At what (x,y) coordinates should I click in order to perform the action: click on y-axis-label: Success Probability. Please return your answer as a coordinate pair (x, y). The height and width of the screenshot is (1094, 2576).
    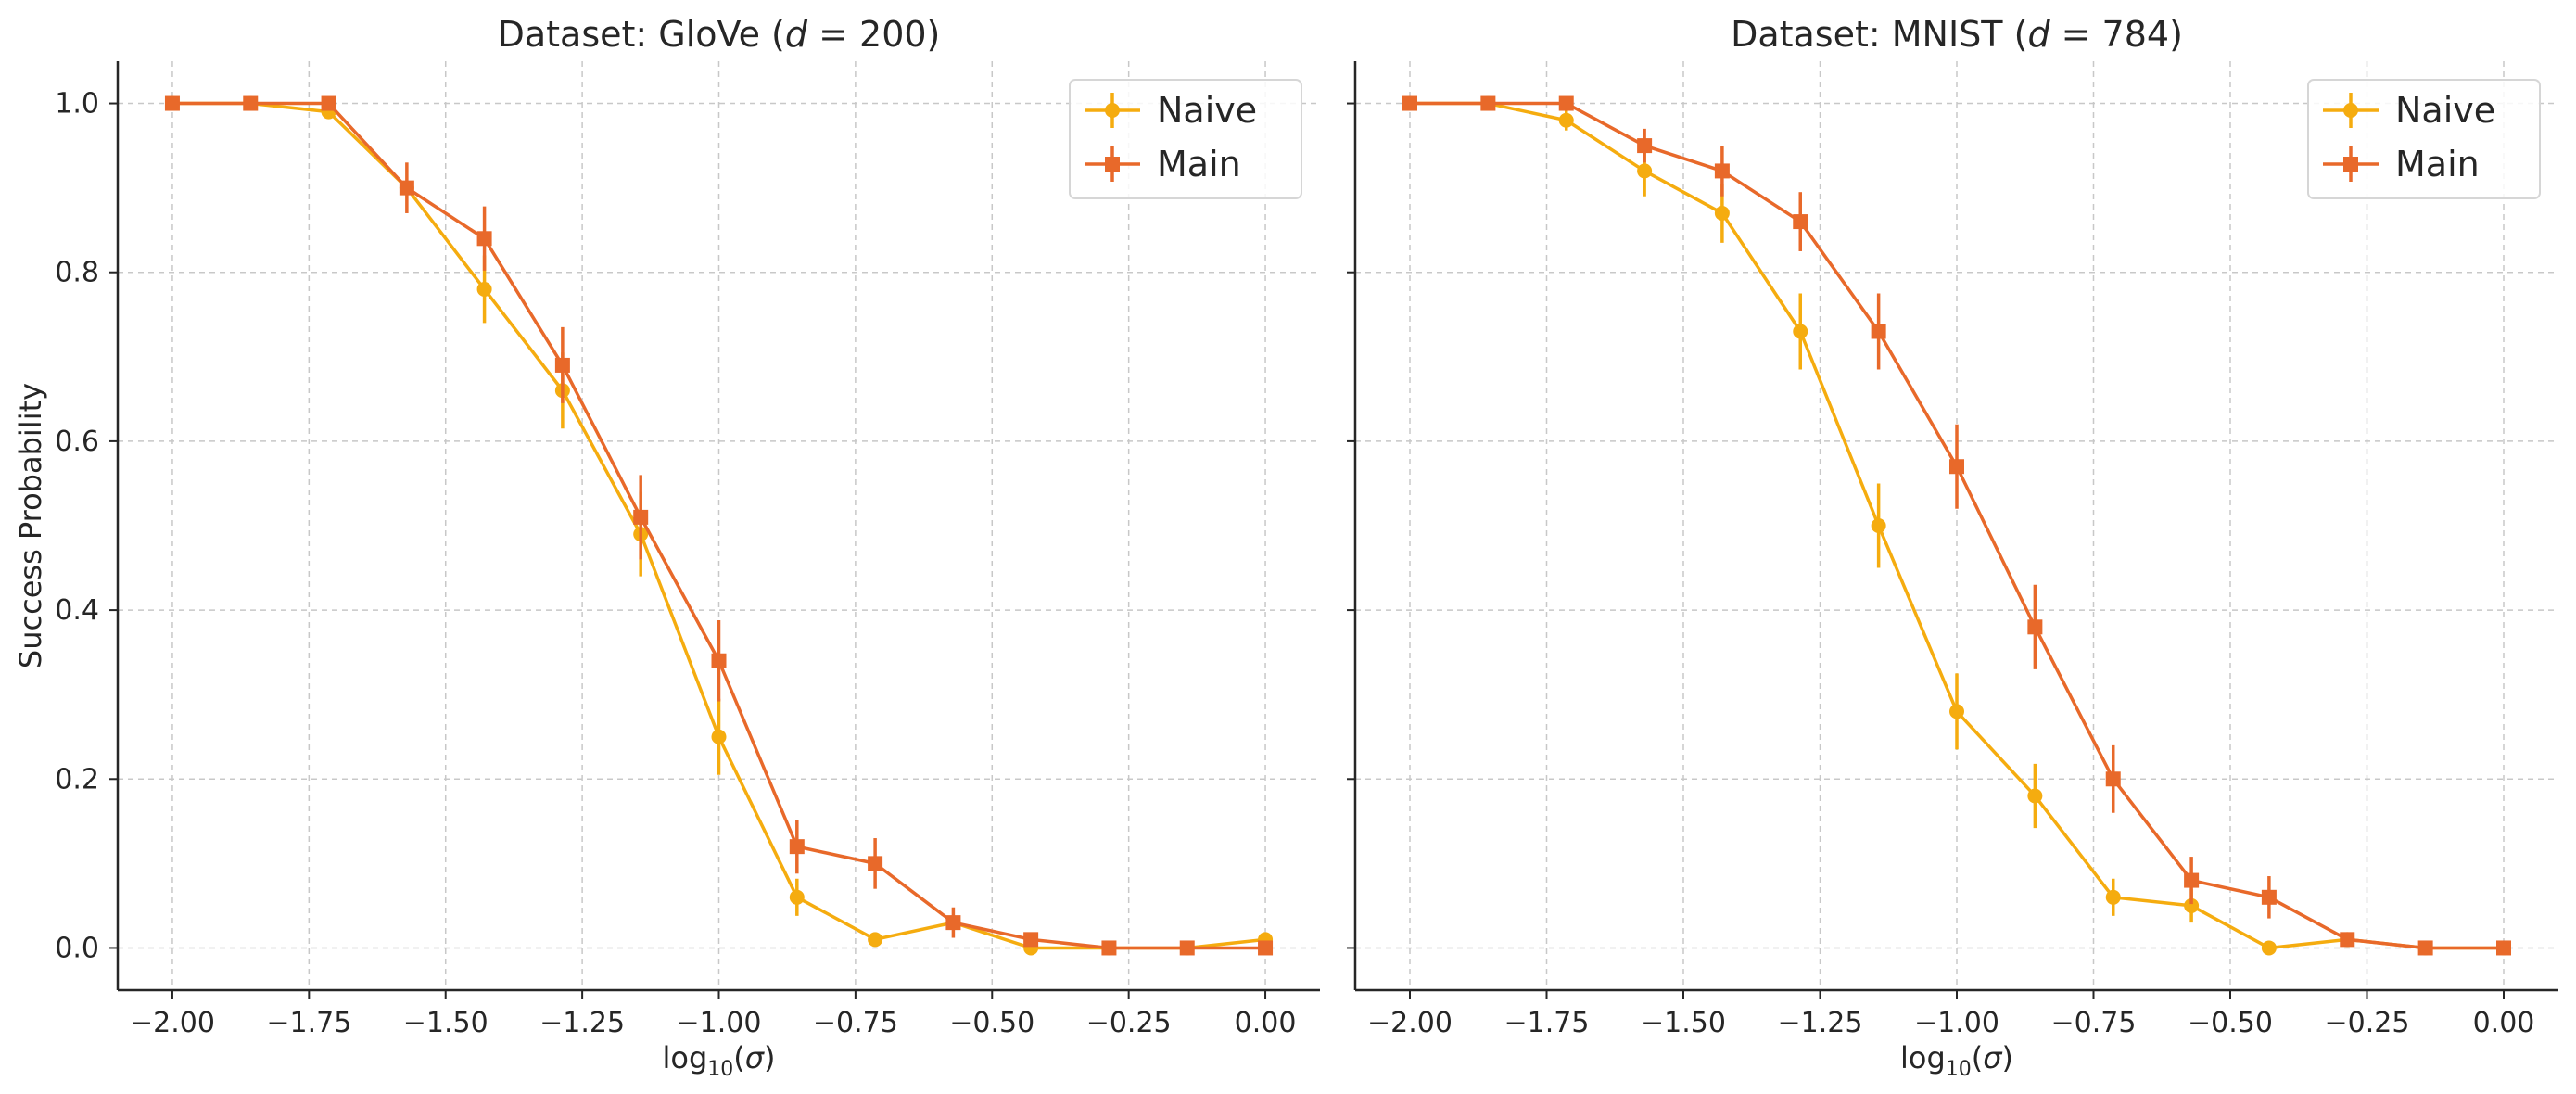
    Looking at the image, I should click on (30, 525).